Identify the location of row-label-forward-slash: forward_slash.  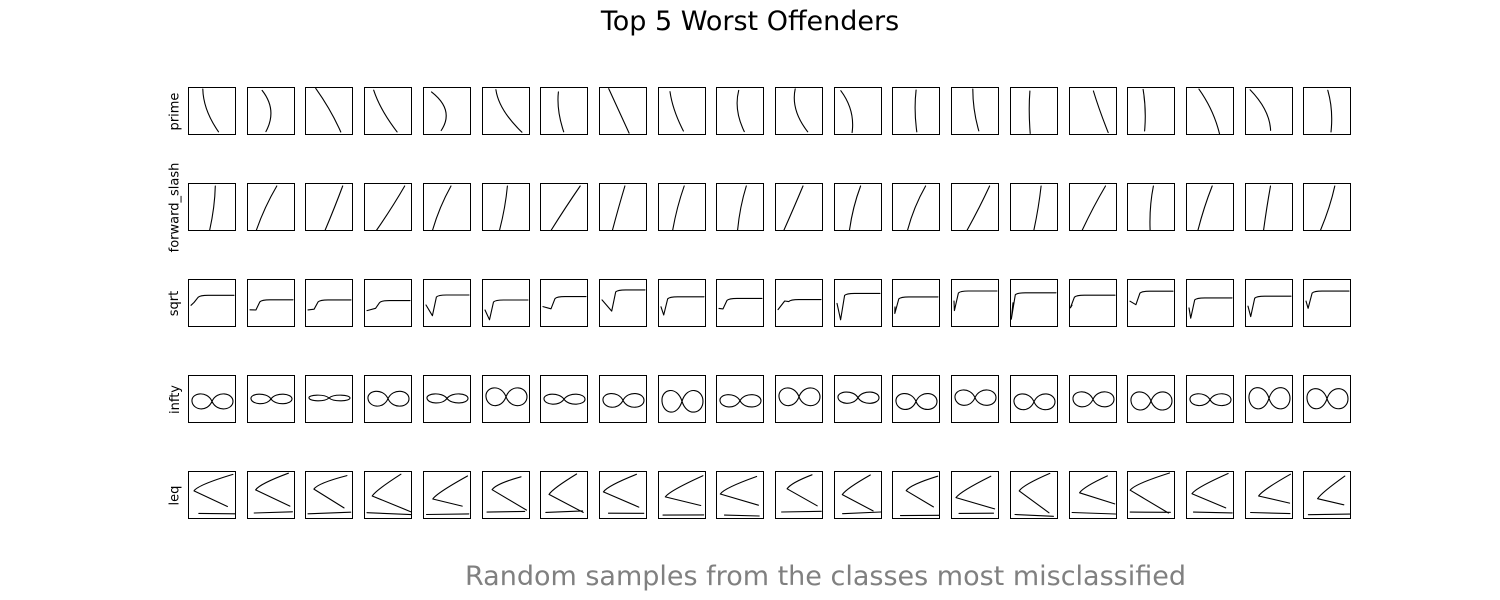
(175, 207).